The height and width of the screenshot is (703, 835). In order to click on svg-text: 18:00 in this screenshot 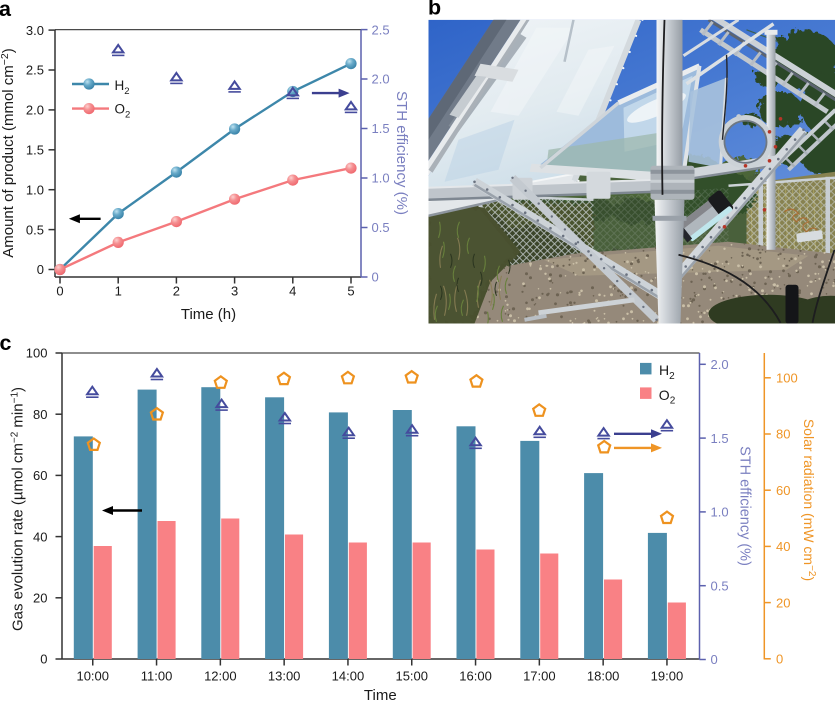, I will do `click(603, 676)`.